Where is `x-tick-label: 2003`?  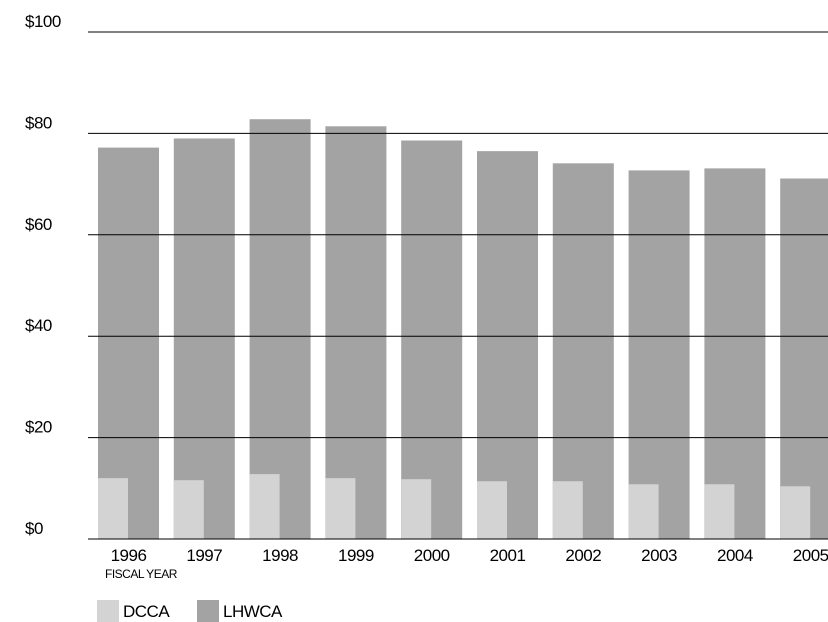
x-tick-label: 2003 is located at coordinates (659, 555).